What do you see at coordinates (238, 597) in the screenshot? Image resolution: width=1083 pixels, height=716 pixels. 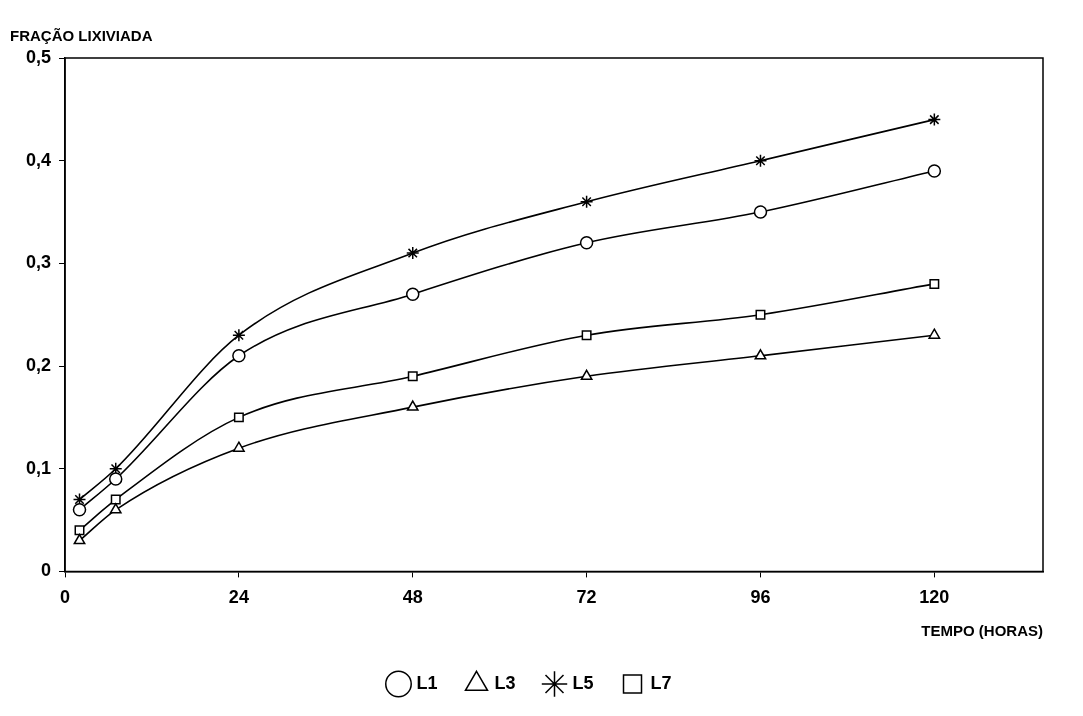 I see `x-tick-label: 24` at bounding box center [238, 597].